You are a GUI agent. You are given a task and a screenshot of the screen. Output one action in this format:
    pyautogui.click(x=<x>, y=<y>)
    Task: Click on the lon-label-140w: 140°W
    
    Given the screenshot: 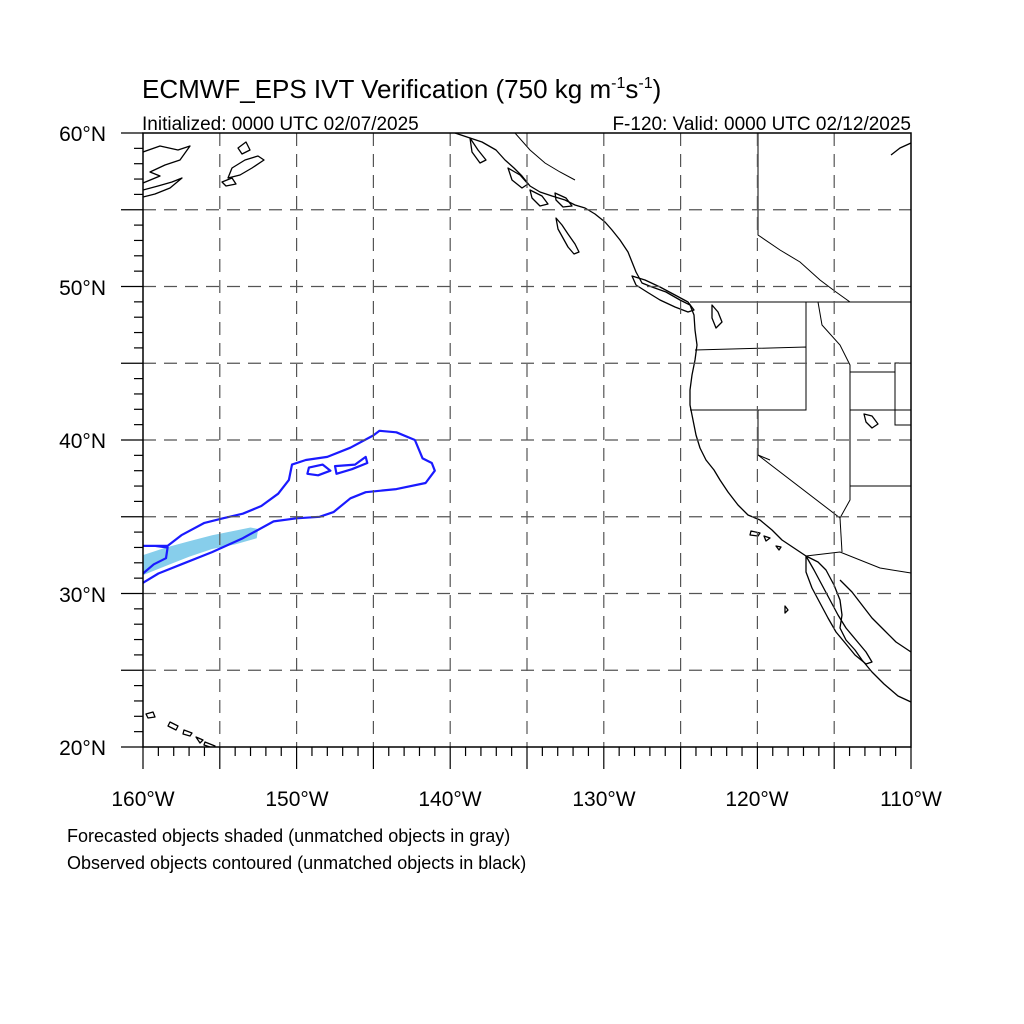 What is the action you would take?
    pyautogui.click(x=449, y=799)
    